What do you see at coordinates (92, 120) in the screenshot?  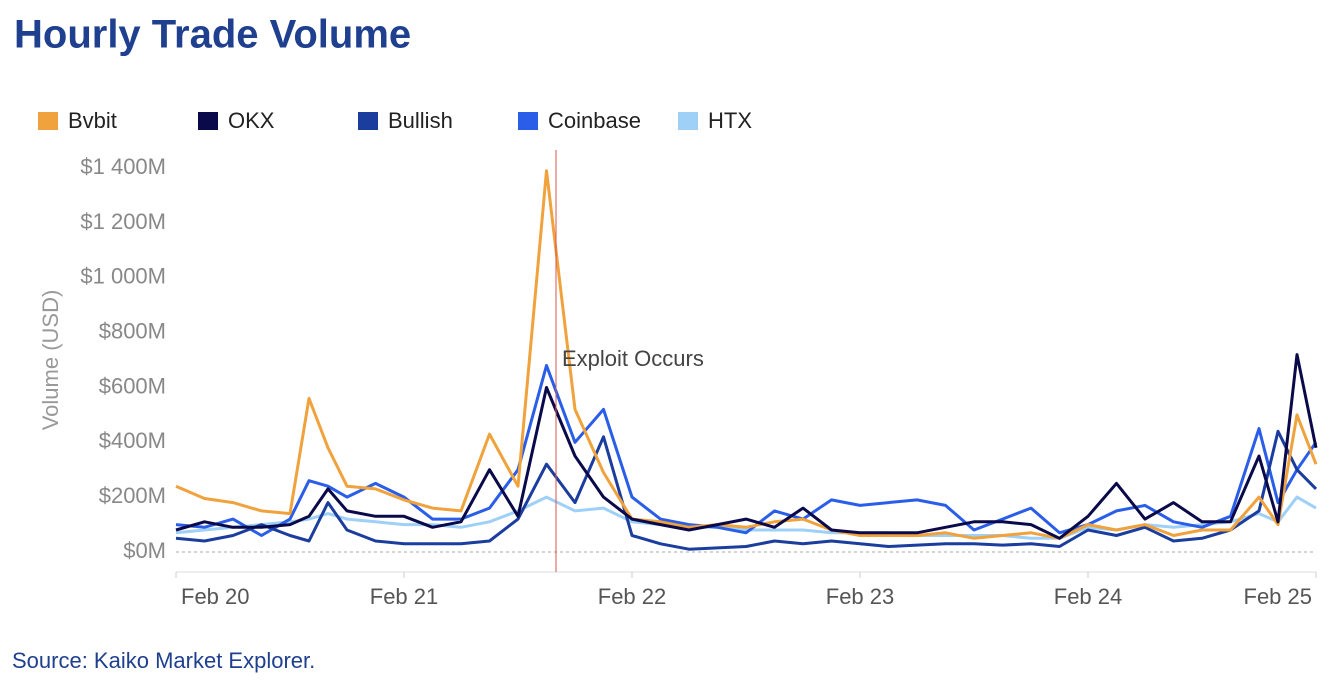 I see `legend-label: Bvbit` at bounding box center [92, 120].